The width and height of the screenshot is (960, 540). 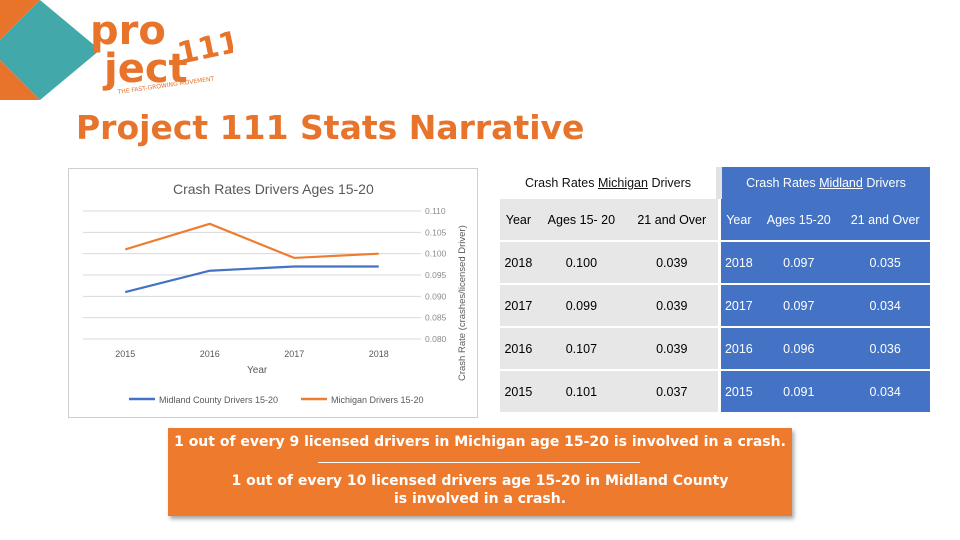 What do you see at coordinates (210, 354) in the screenshot?
I see `chart-x-tick-label: 2016` at bounding box center [210, 354].